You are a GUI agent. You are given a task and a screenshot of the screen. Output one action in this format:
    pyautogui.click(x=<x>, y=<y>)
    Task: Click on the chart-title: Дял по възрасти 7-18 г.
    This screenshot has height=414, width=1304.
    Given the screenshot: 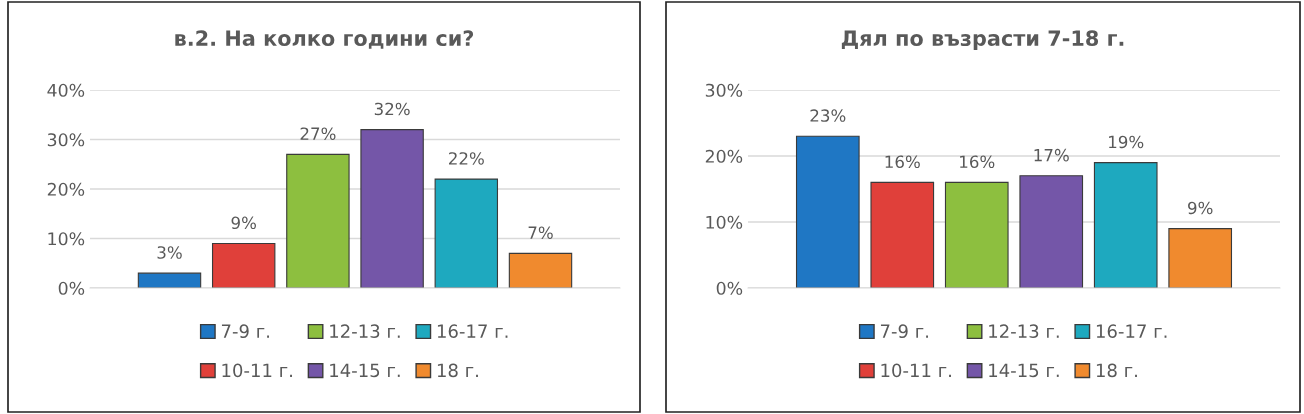 What is the action you would take?
    pyautogui.click(x=982, y=40)
    